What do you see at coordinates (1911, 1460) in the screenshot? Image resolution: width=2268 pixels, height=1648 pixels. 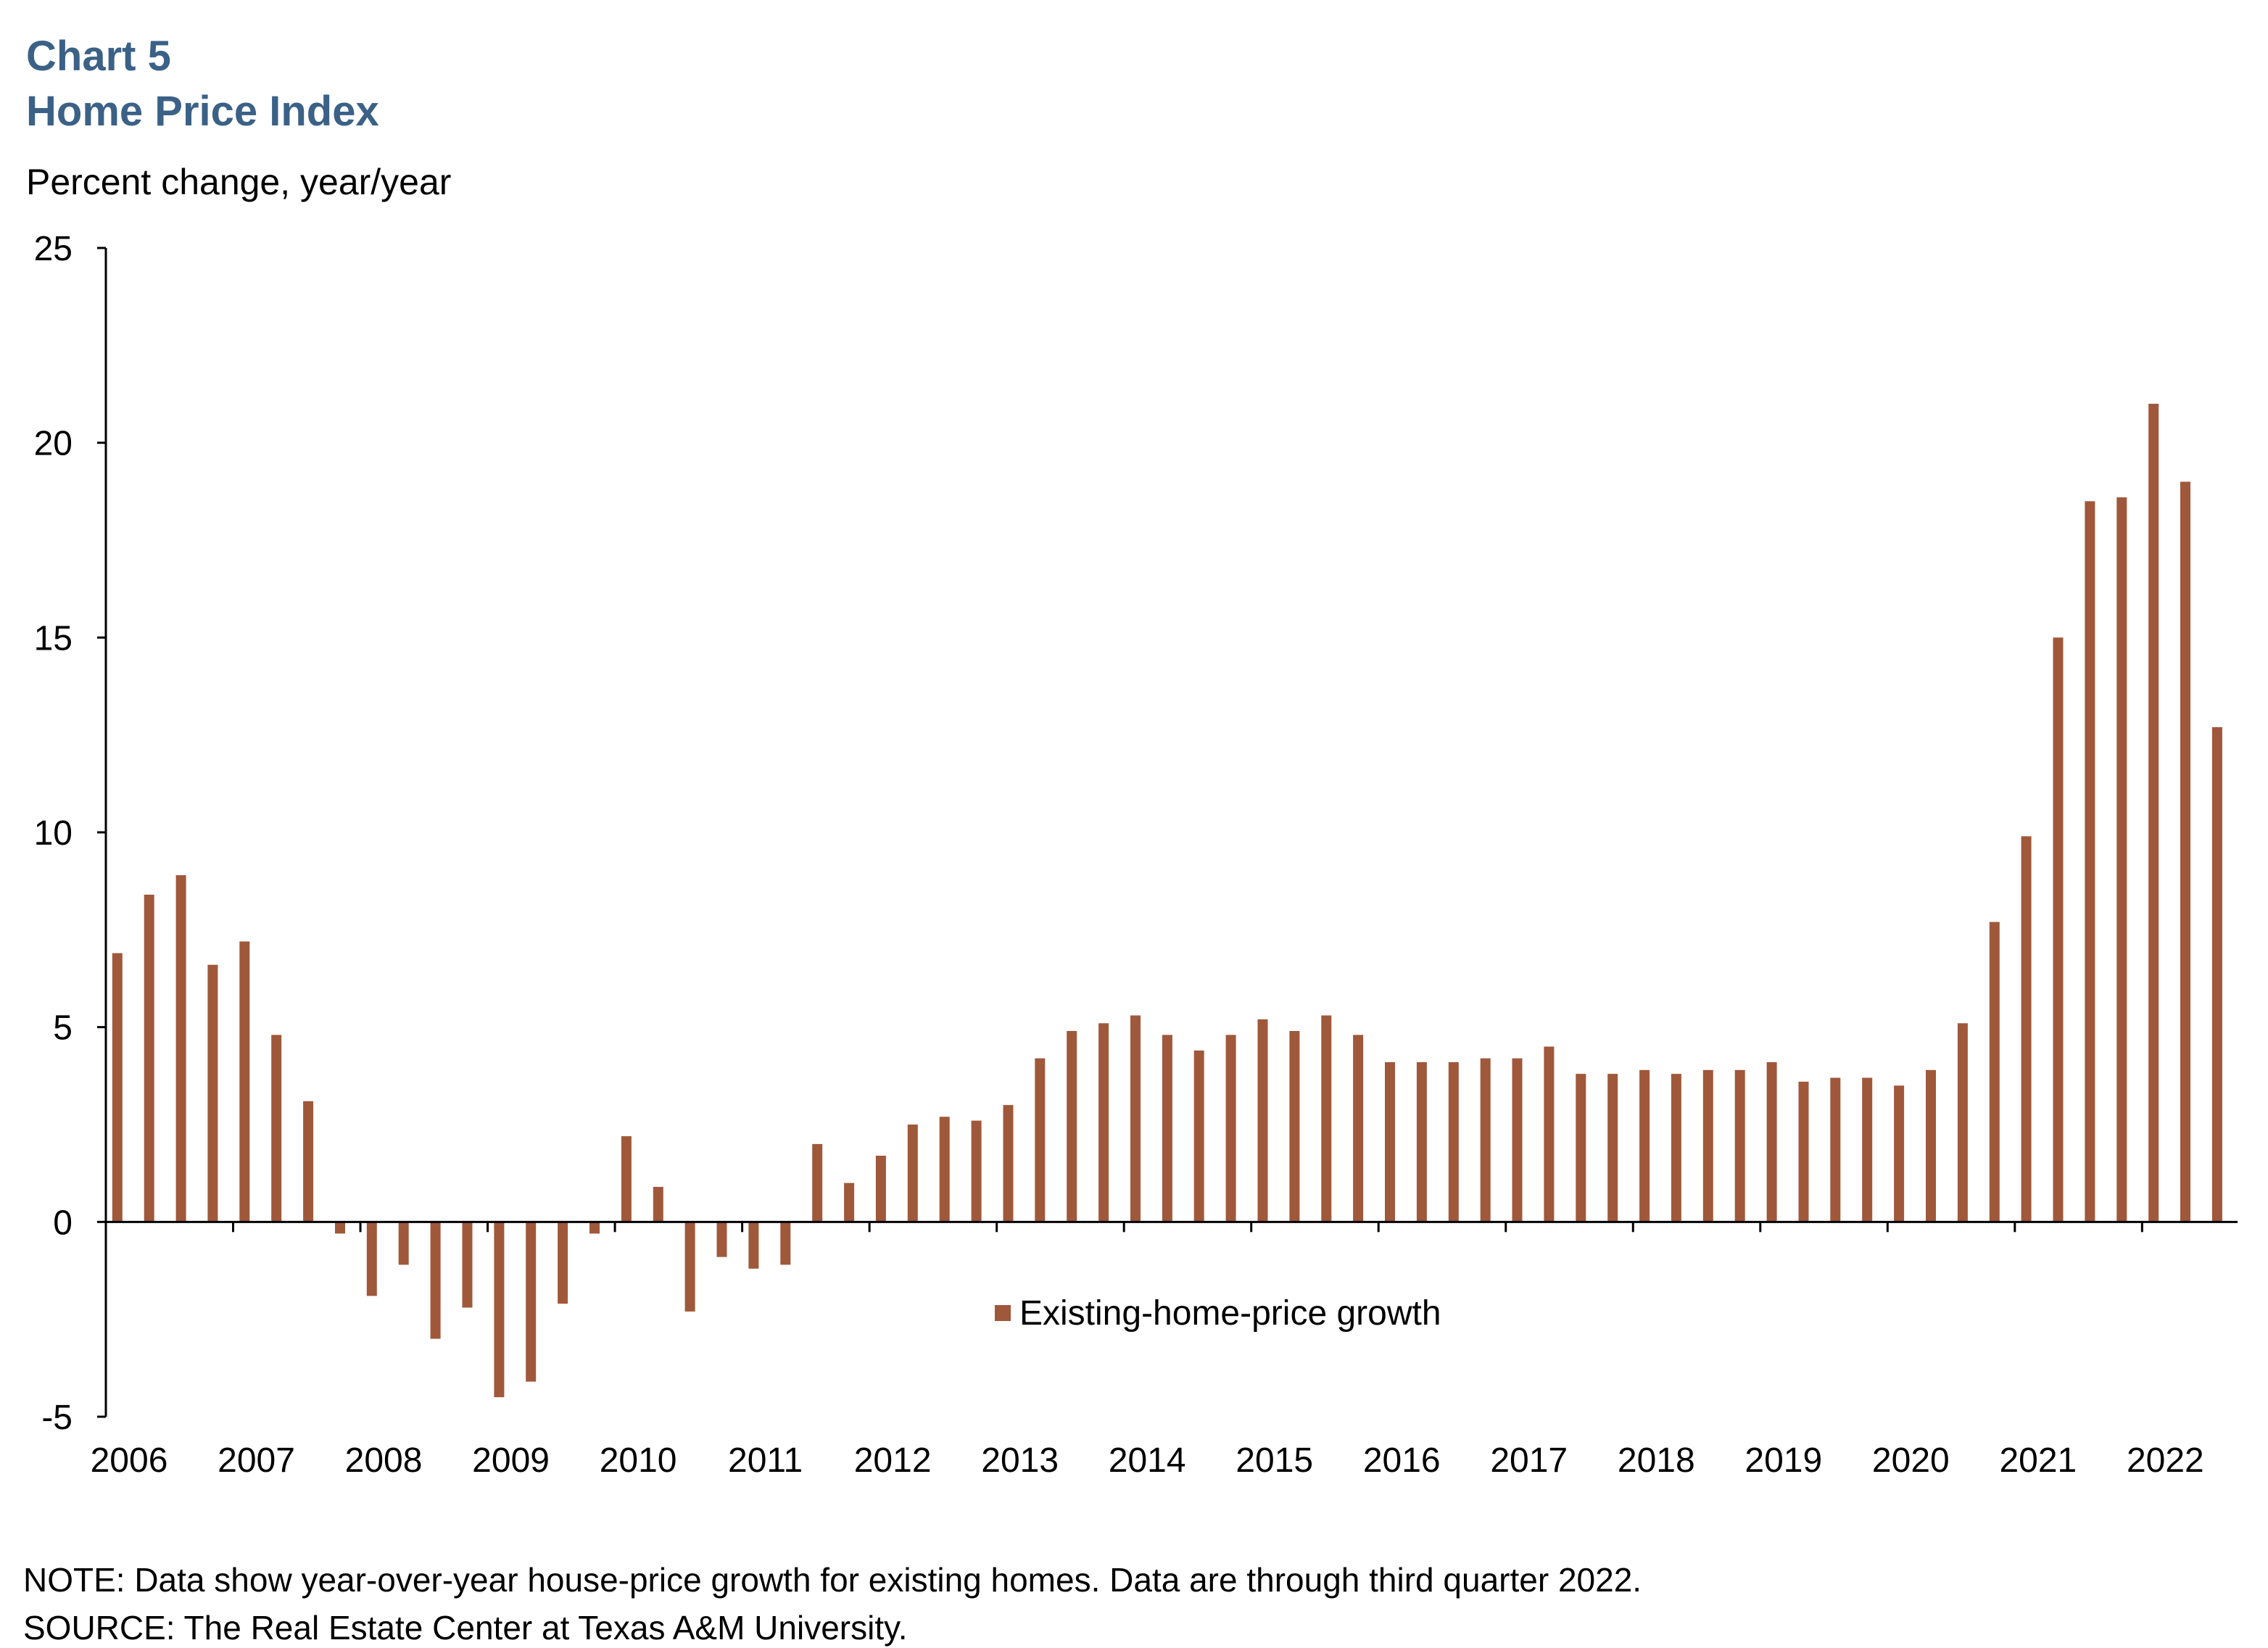 I see `x-tick-label-2020: 2020` at bounding box center [1911, 1460].